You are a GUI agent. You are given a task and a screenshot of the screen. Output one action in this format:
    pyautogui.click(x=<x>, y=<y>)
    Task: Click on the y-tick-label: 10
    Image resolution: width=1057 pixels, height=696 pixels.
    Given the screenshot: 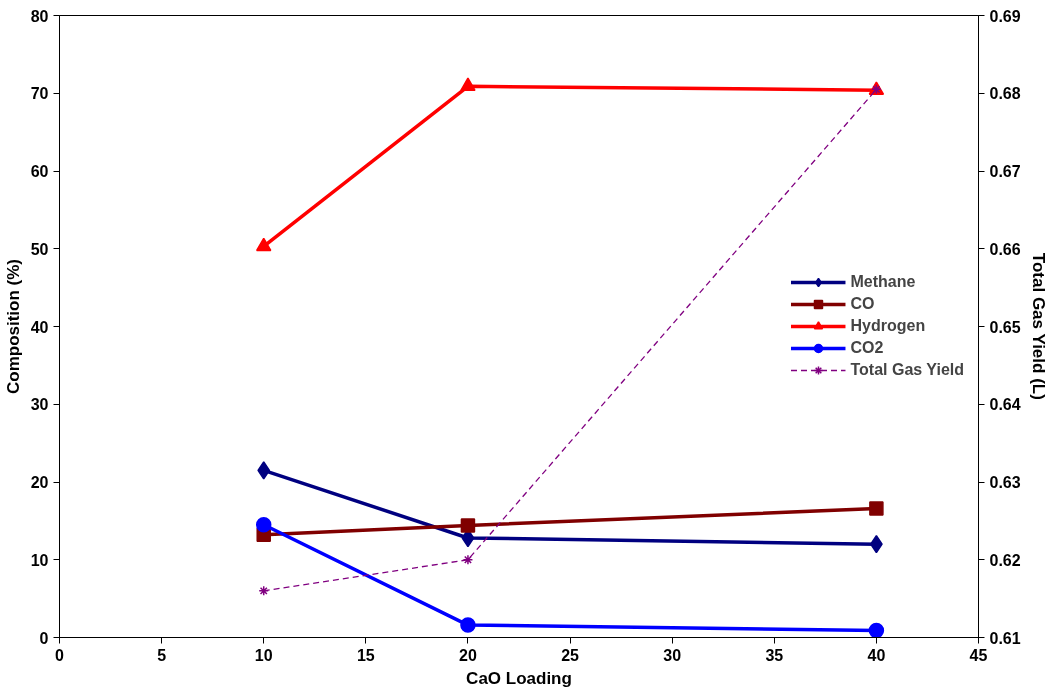 What is the action you would take?
    pyautogui.click(x=39, y=560)
    